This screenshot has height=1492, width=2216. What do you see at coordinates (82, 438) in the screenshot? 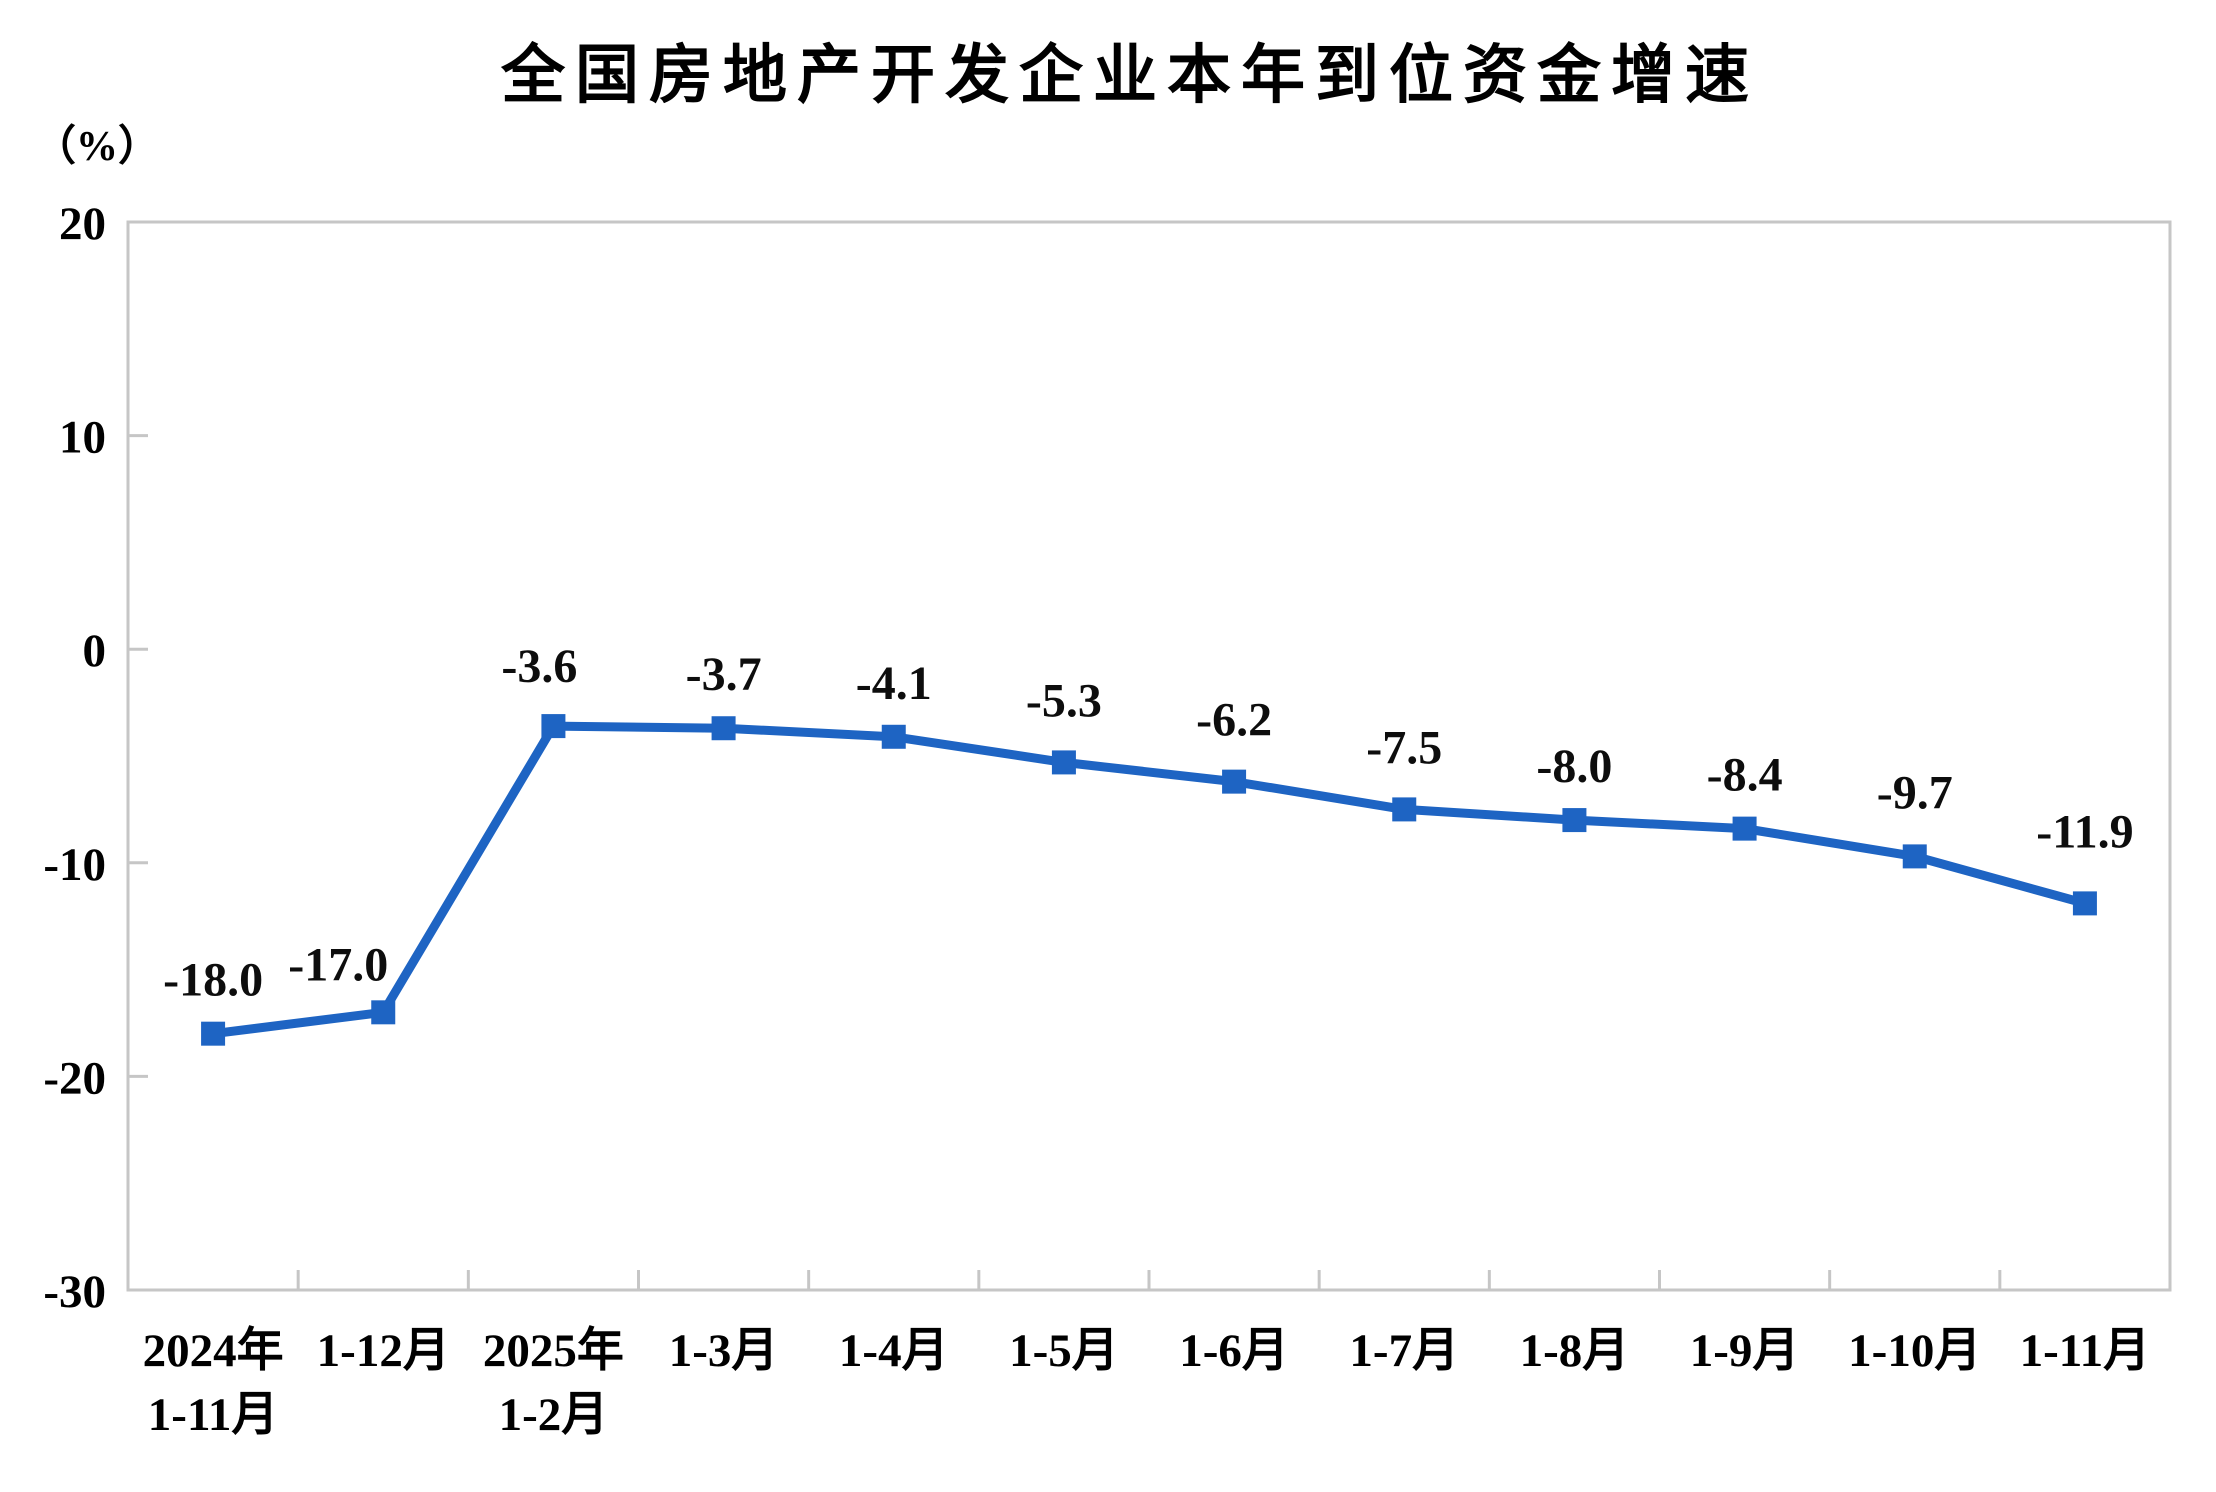
I see `y-axis-tick-label: 10` at bounding box center [82, 438].